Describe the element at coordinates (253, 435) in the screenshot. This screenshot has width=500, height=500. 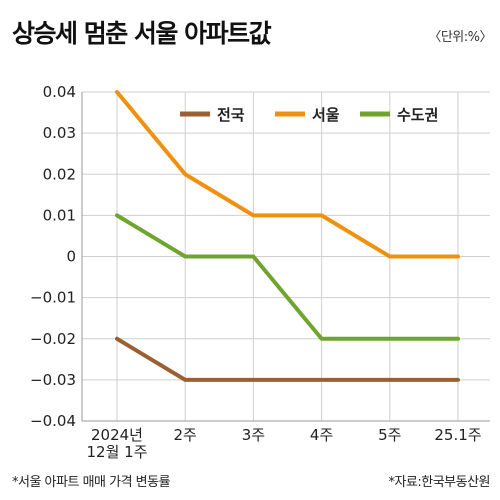
I see `x-tick-label: 3주` at that location.